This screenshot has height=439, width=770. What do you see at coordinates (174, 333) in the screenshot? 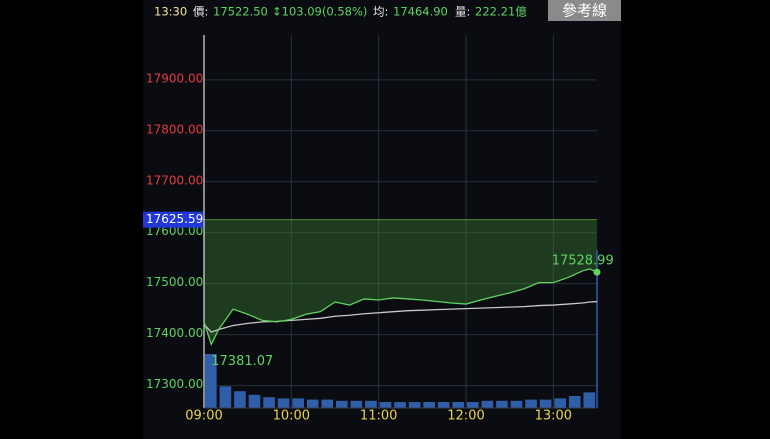
I see `y-tick-label: 17400.00` at bounding box center [174, 333].